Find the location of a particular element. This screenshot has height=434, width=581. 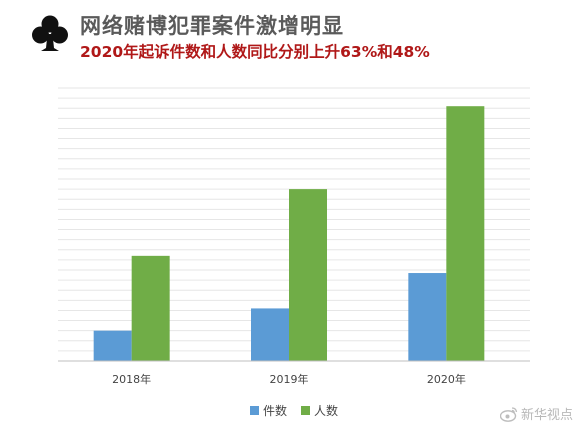

legend-item-cases: 件数 is located at coordinates (268, 410).